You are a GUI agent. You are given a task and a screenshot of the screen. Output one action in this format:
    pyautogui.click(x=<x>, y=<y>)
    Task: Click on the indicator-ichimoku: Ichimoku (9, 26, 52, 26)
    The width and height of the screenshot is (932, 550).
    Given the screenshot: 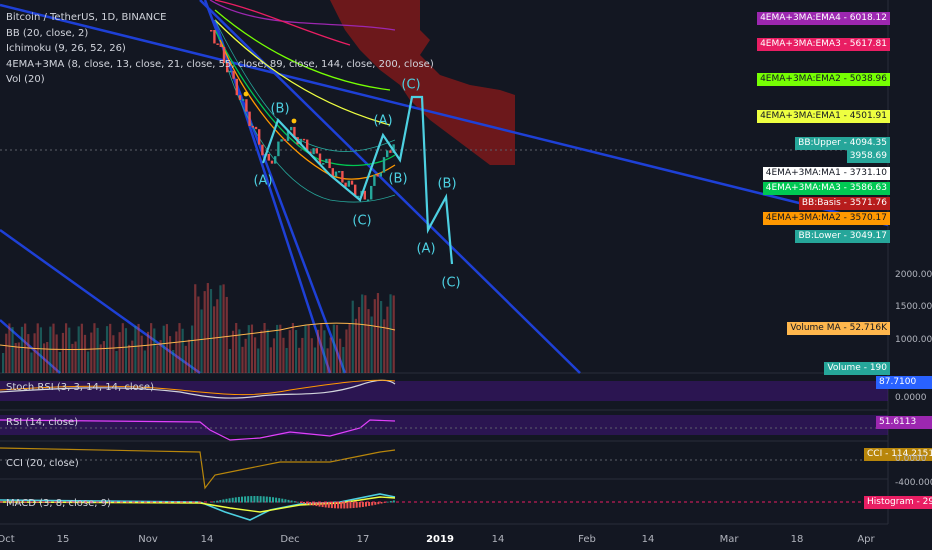 What is the action you would take?
    pyautogui.click(x=66, y=48)
    